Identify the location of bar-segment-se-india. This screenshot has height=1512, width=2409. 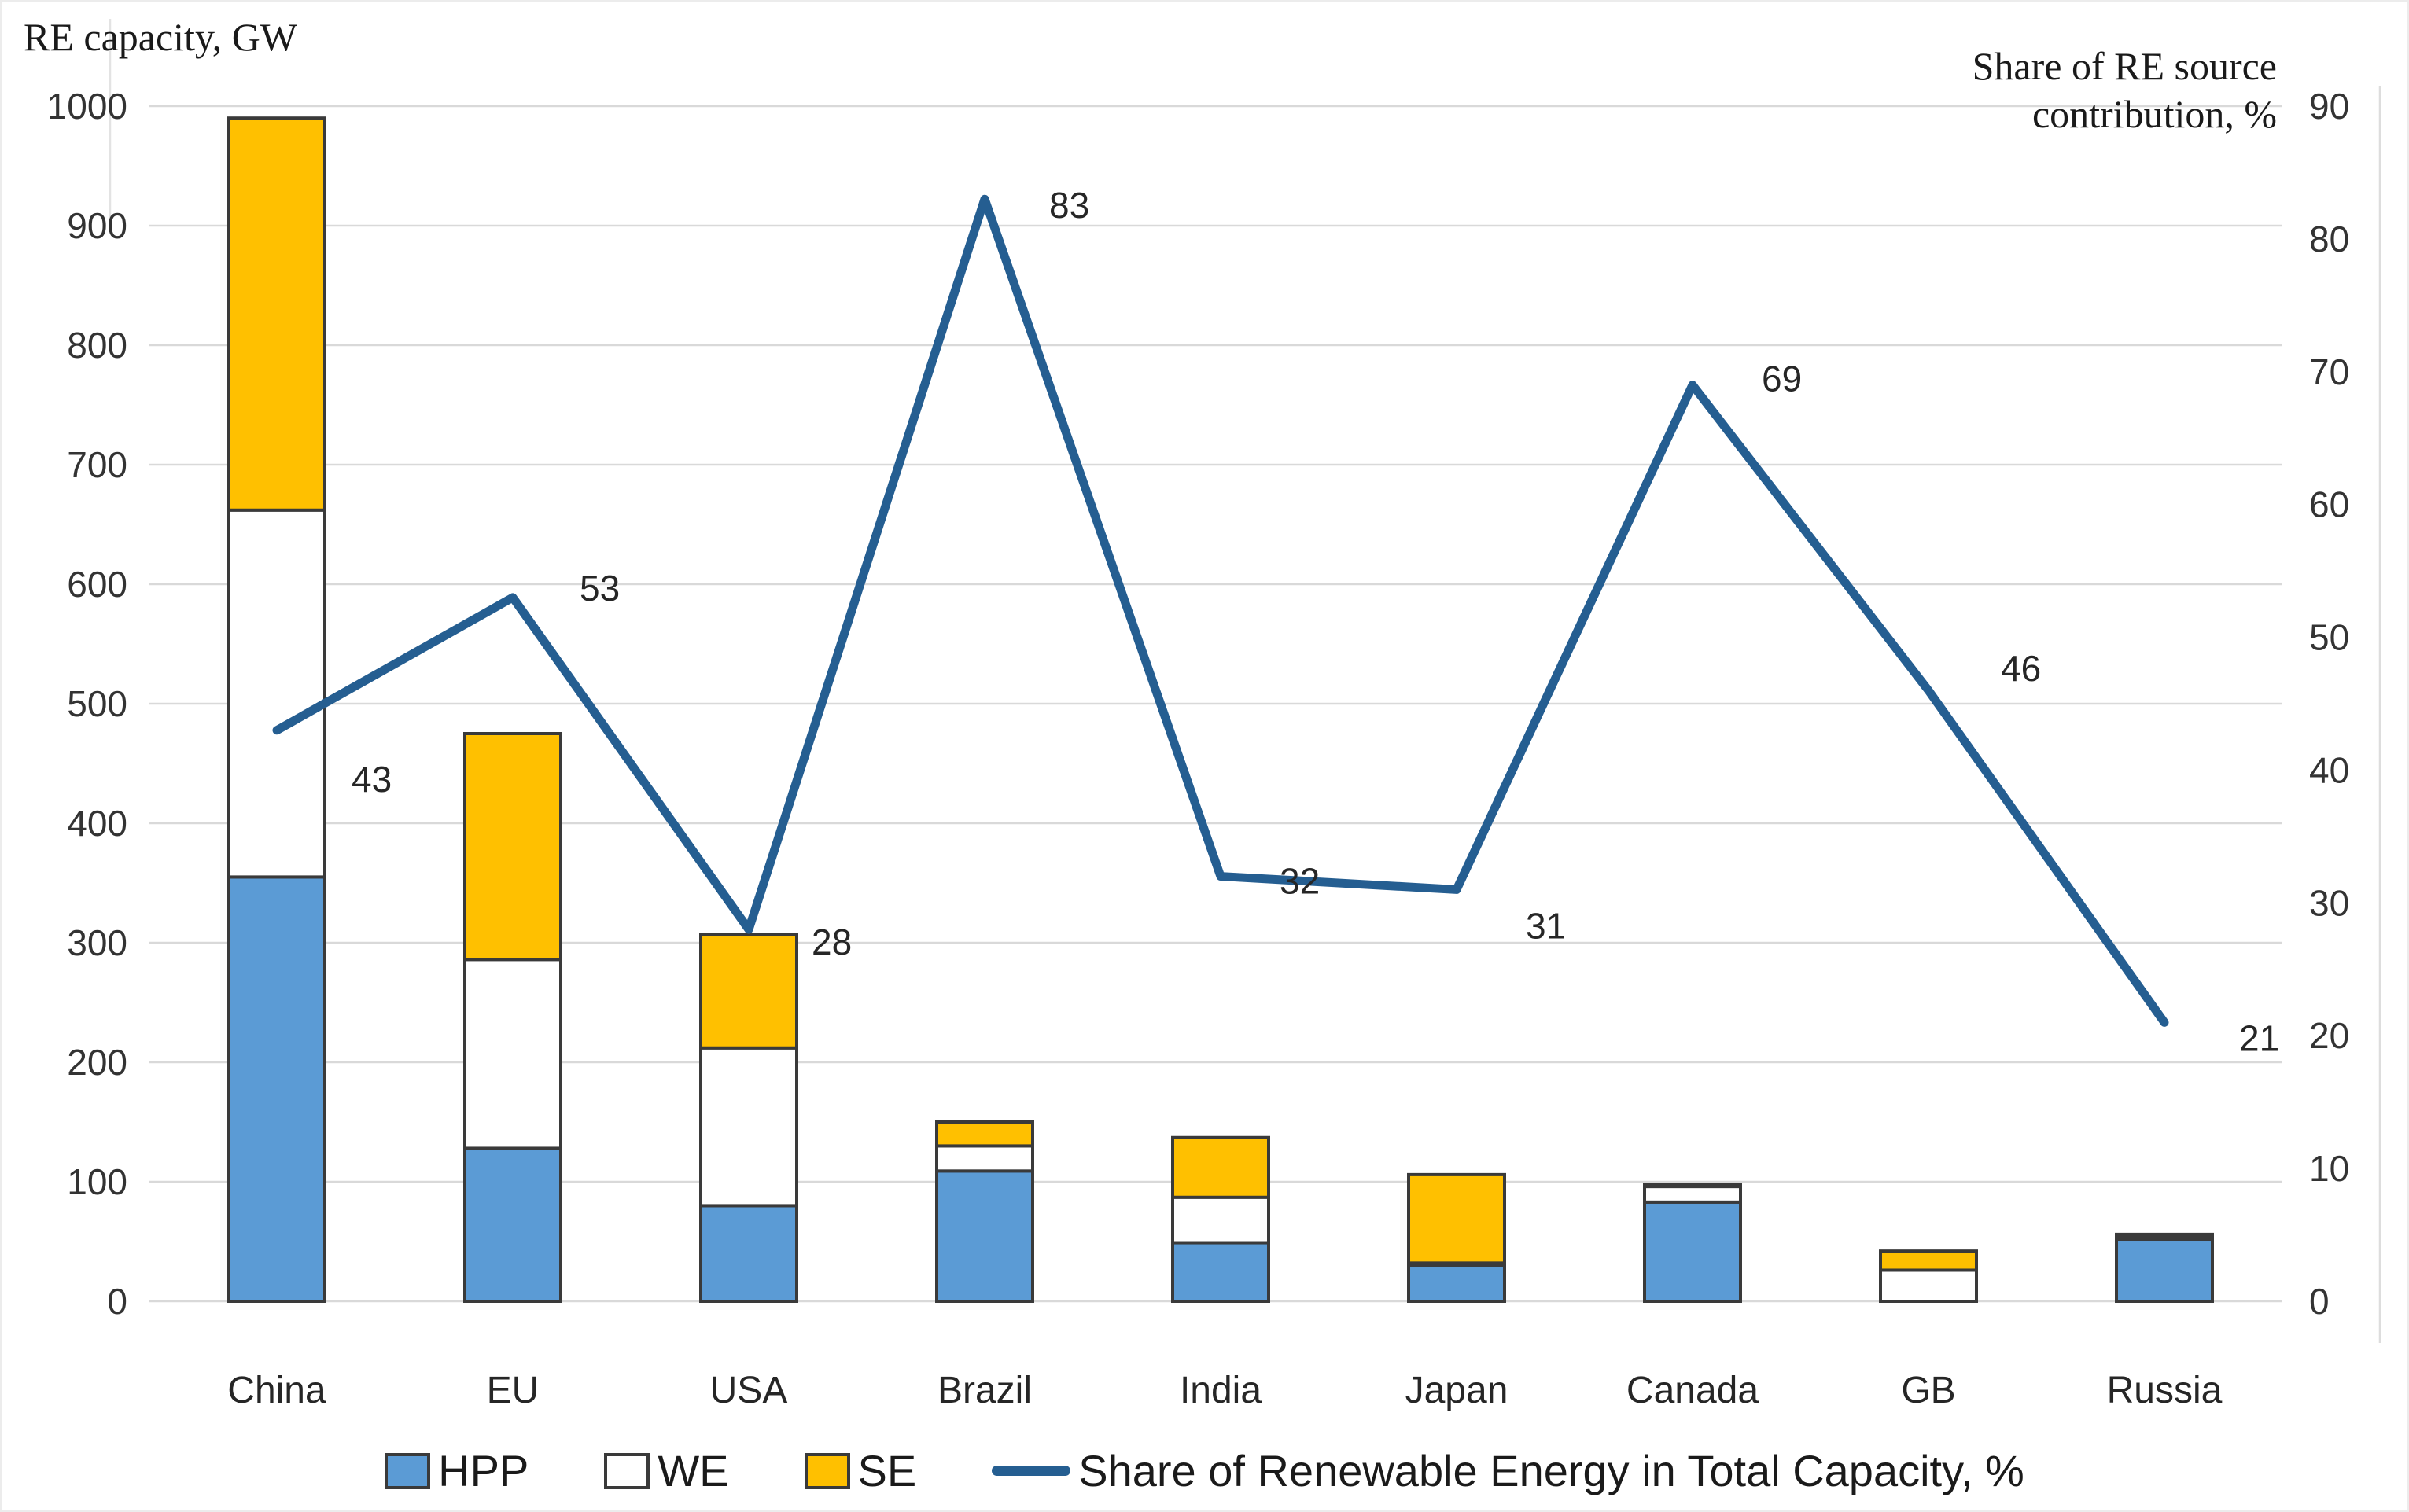
(1220, 1167).